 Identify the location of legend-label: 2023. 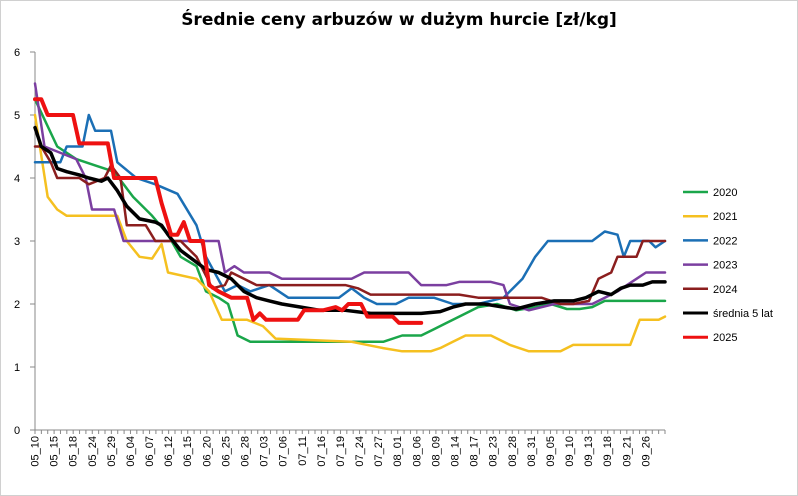
(725, 266).